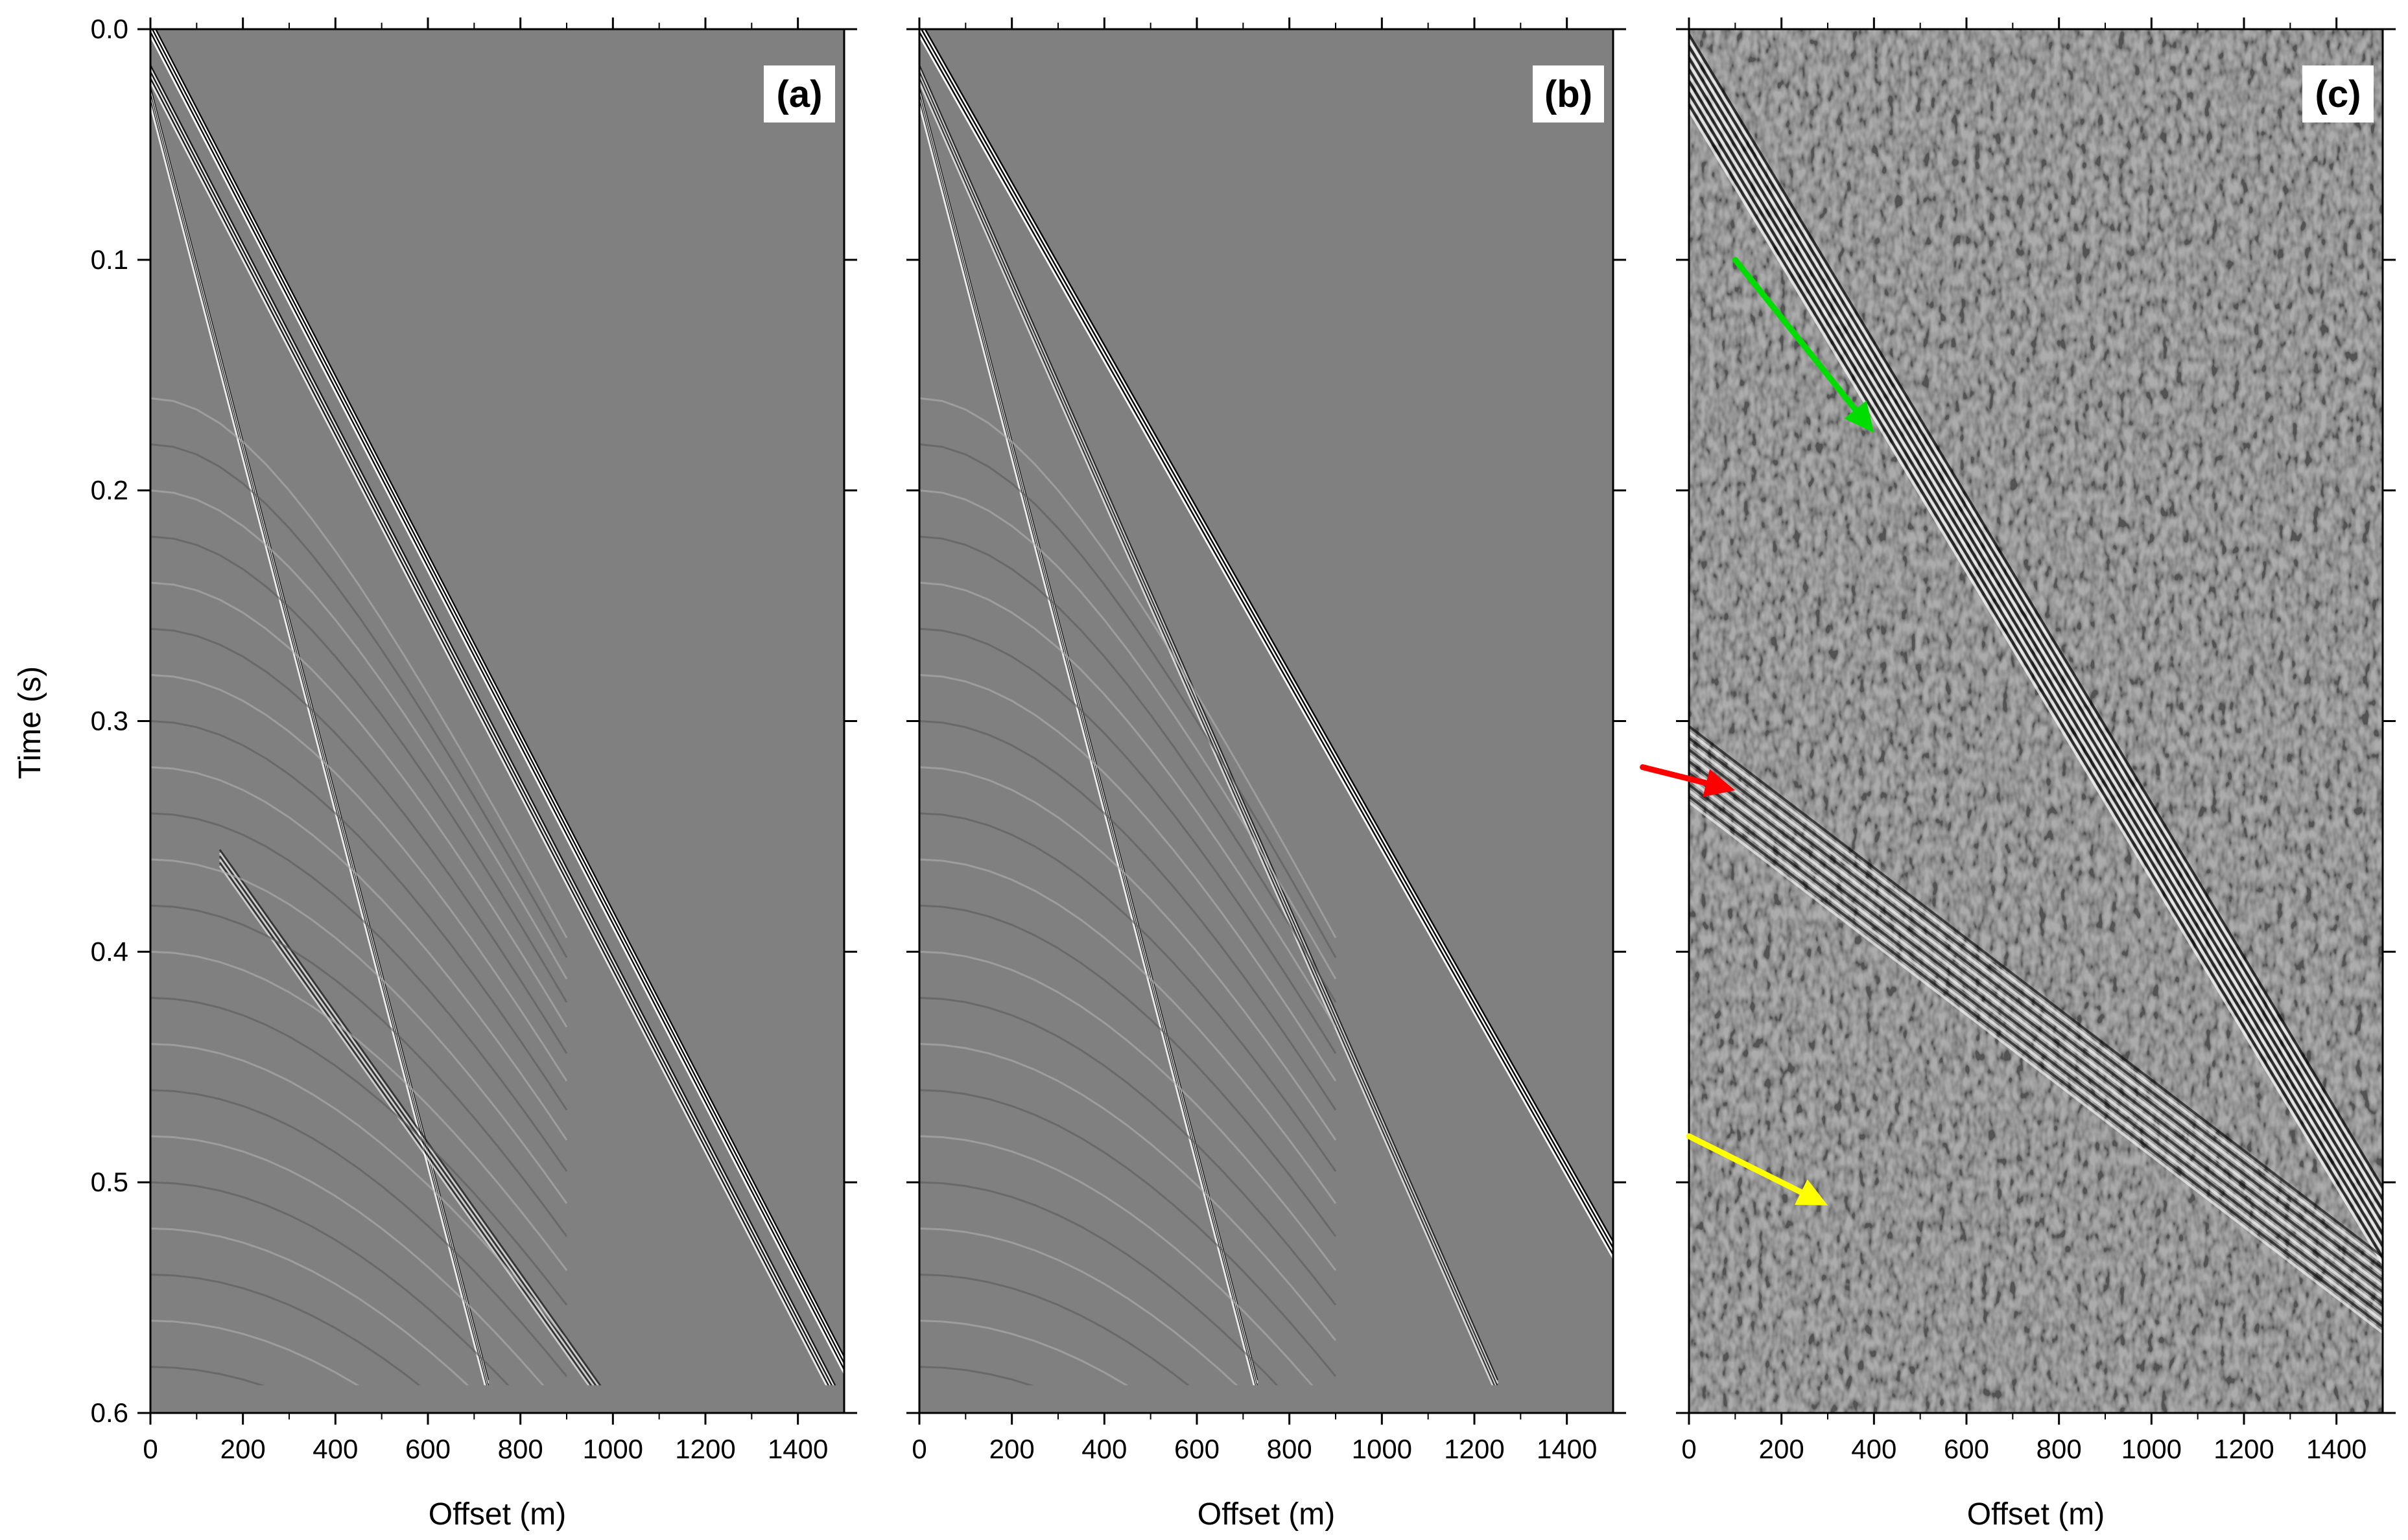 Image resolution: width=2408 pixels, height=1540 pixels. I want to click on y-tick-label: 0.3, so click(109, 721).